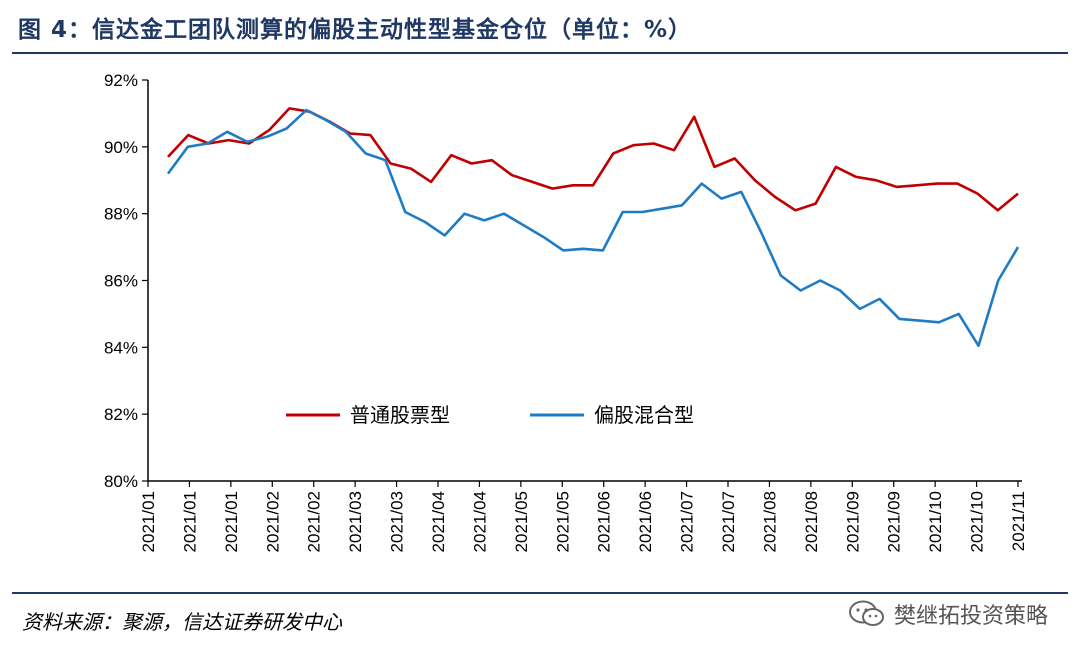 The image size is (1080, 660). I want to click on y-axis-ticks: 80% 82% 84% 86% 88% 90% 92%, so click(126, 281).